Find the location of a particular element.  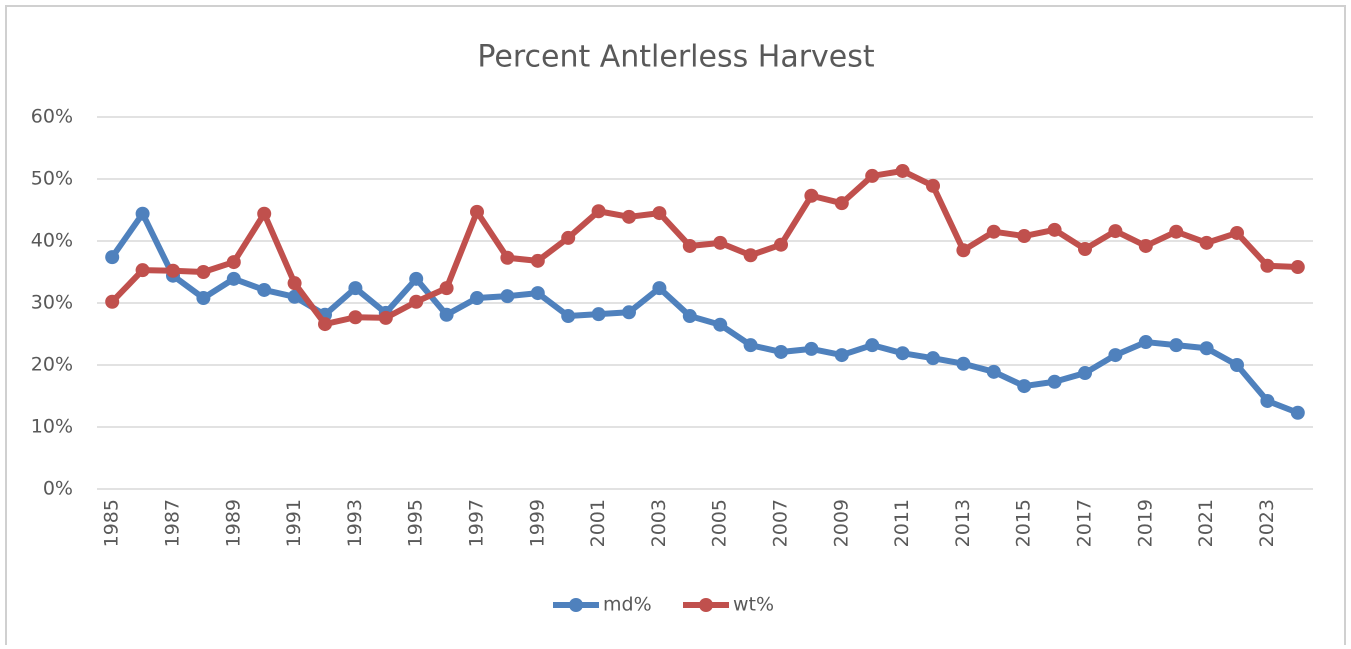

x-tick-label: 2023 is located at coordinates (1267, 523).